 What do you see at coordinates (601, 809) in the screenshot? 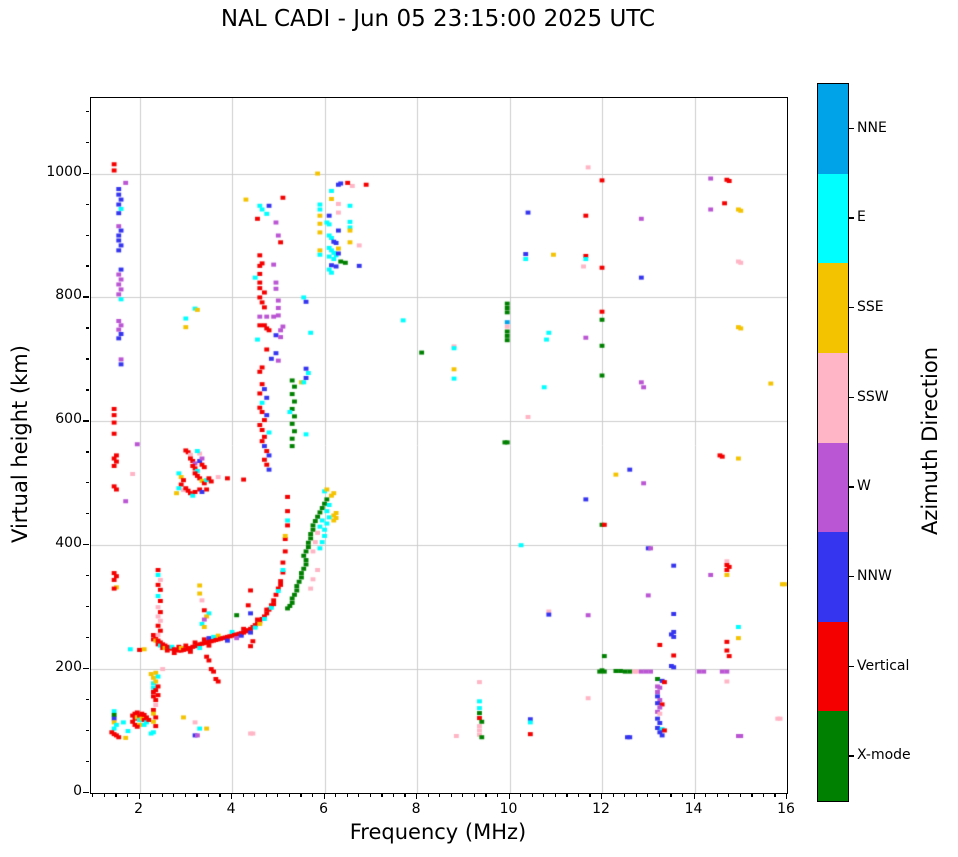
I see `x-tick-label: 12` at bounding box center [601, 809].